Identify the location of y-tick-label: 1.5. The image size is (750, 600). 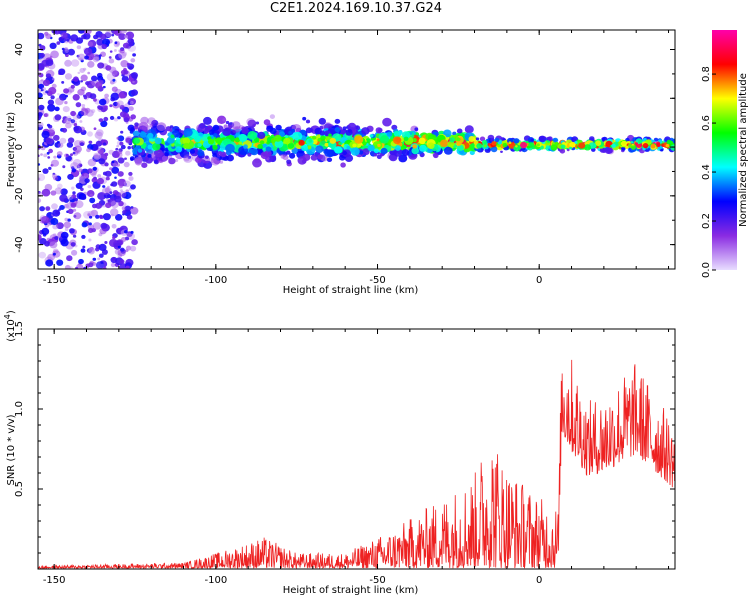
(19, 329).